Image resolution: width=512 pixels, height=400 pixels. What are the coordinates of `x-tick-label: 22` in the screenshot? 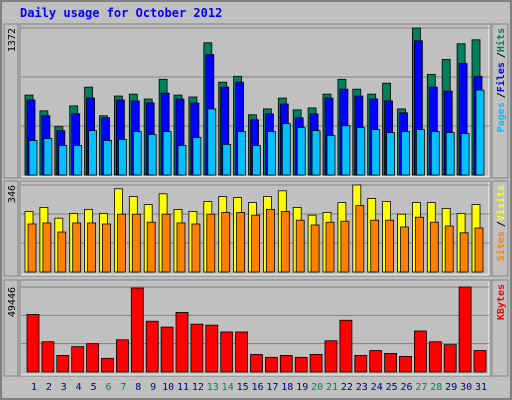 It's located at (347, 387).